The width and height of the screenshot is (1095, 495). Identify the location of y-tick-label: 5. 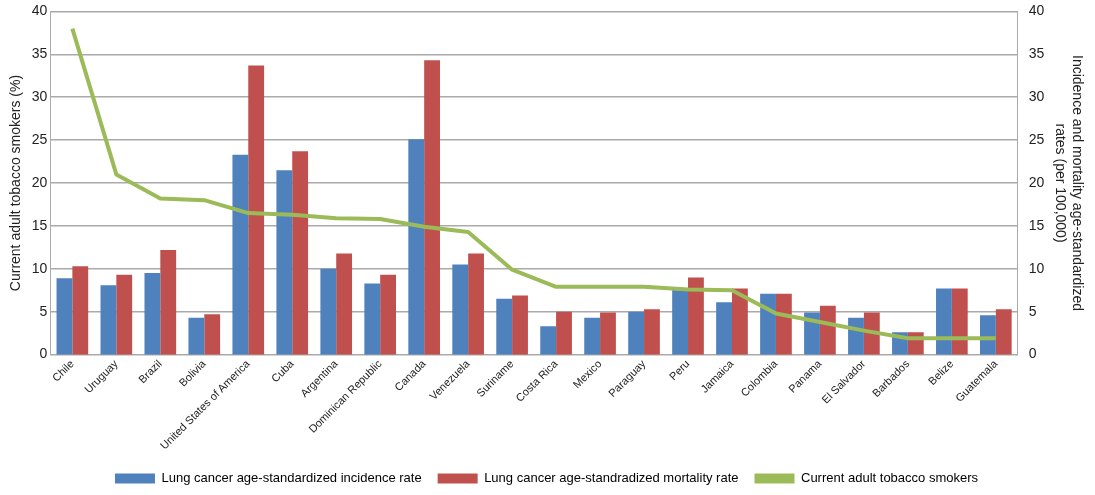
(43, 310).